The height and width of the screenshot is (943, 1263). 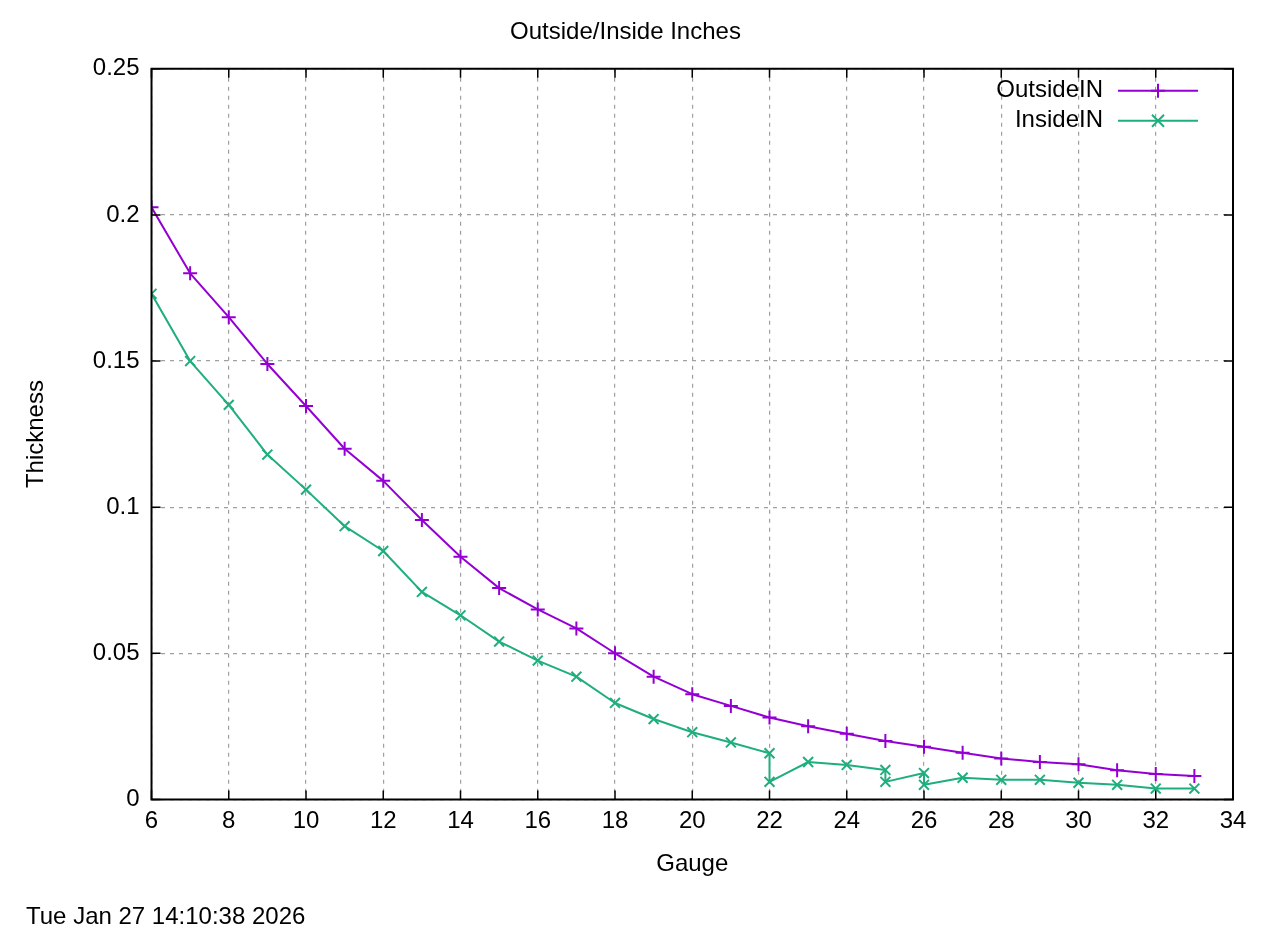 What do you see at coordinates (538, 820) in the screenshot?
I see `x-tick-label: 16` at bounding box center [538, 820].